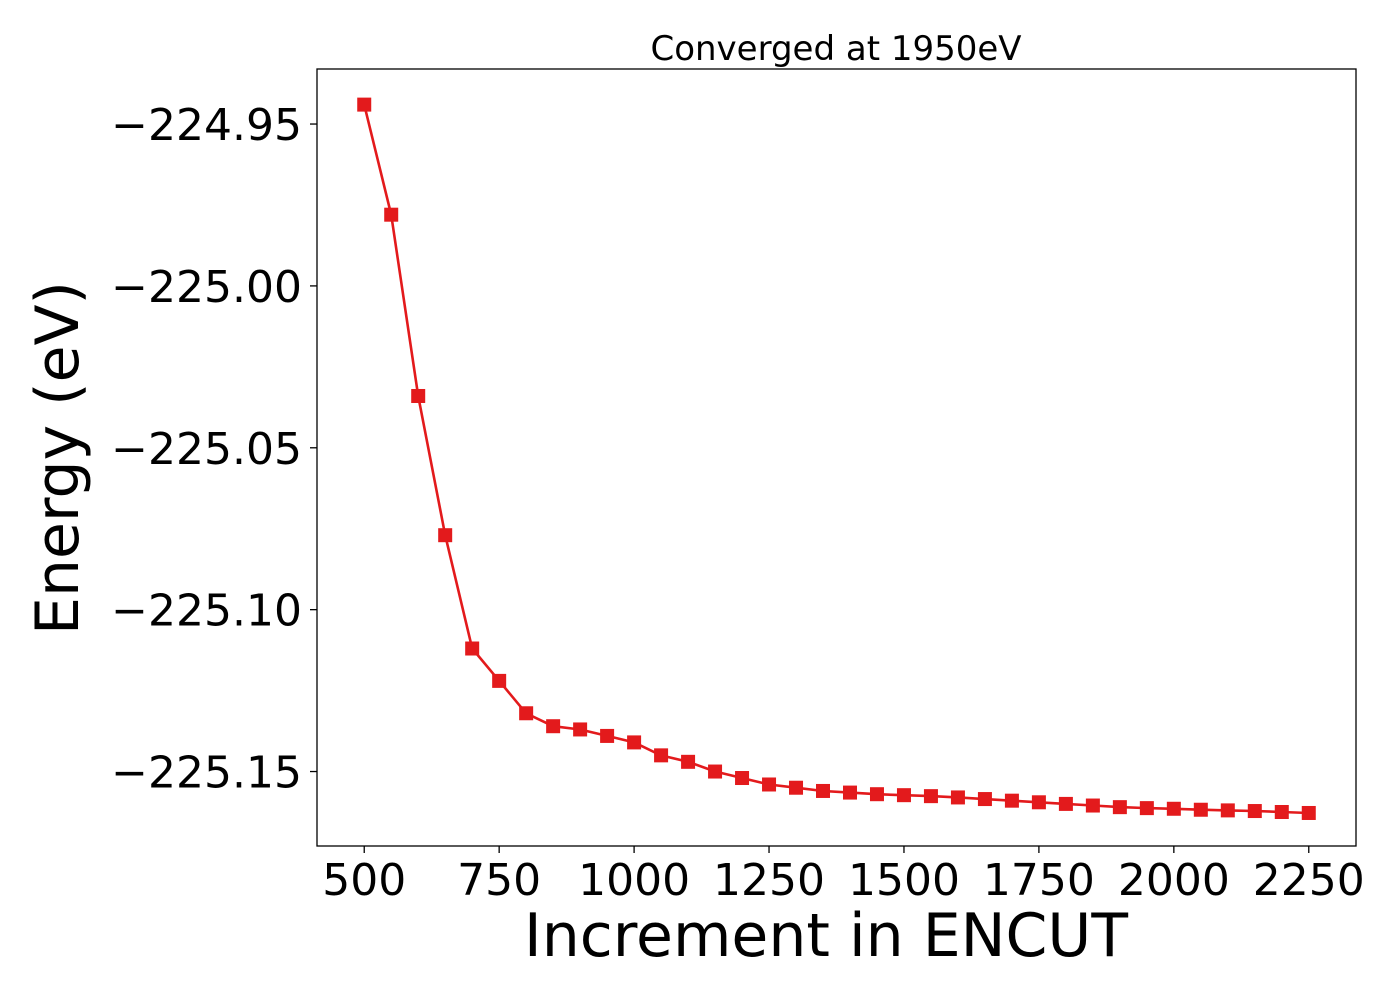  Describe the element at coordinates (58, 458) in the screenshot. I see `y-axis-label: Energy (eV)` at that location.